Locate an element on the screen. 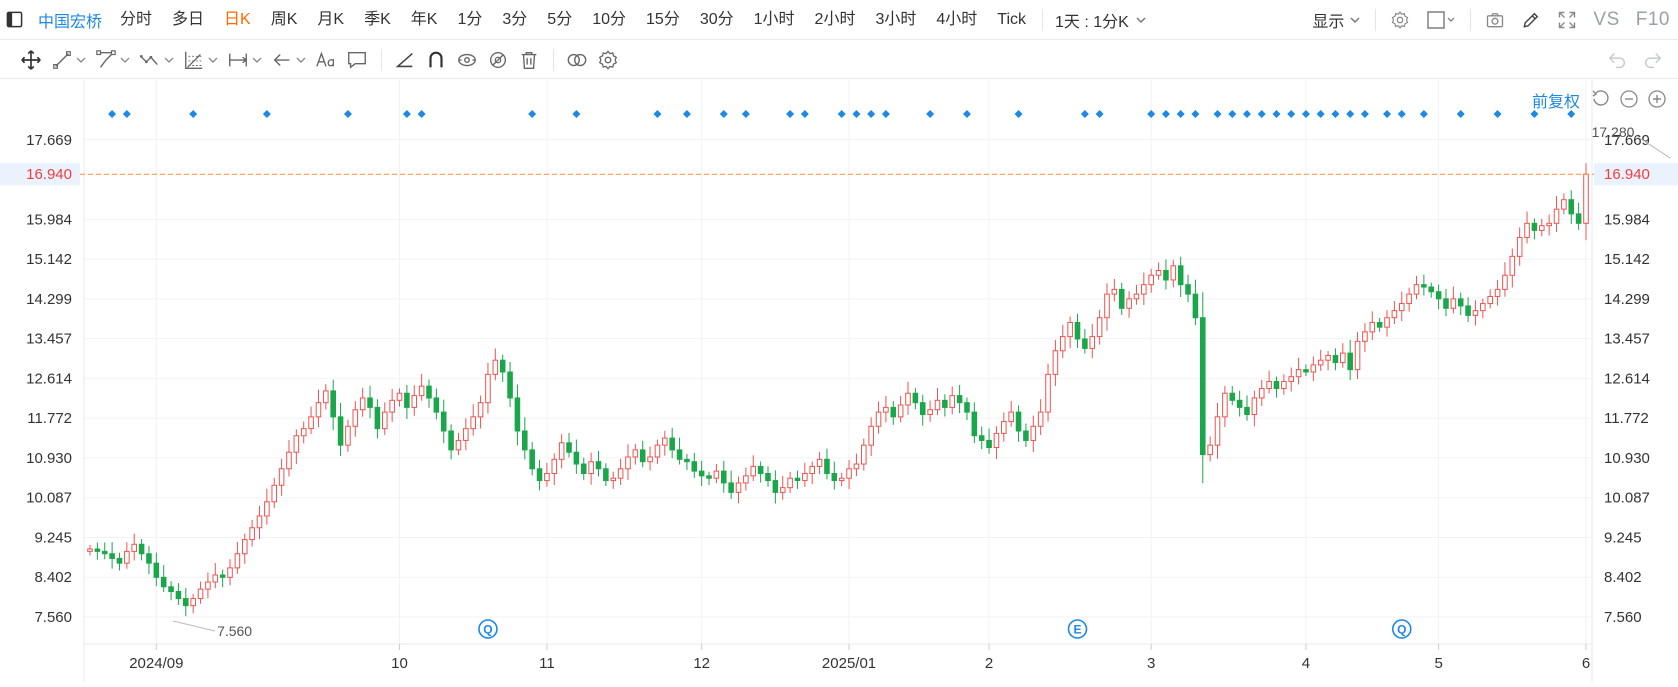 This screenshot has width=1678, height=687. period-tab: 月K is located at coordinates (331, 19).